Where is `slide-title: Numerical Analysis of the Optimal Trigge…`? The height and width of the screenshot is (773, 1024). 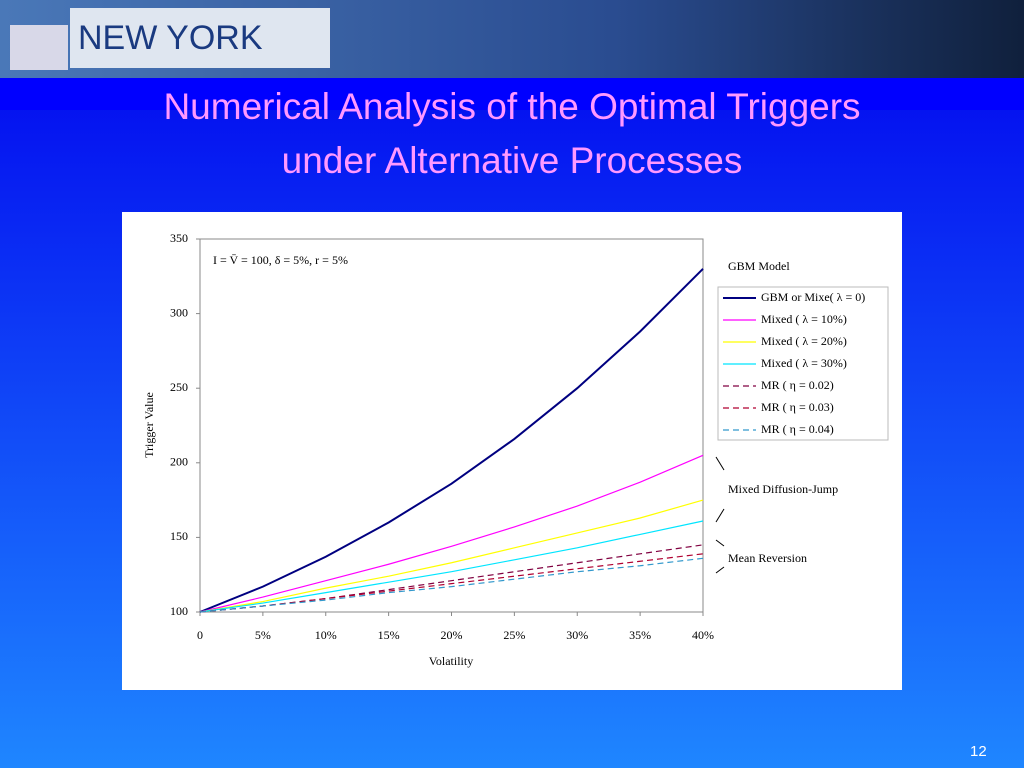 slide-title: Numerical Analysis of the Optimal Trigge… is located at coordinates (512, 133).